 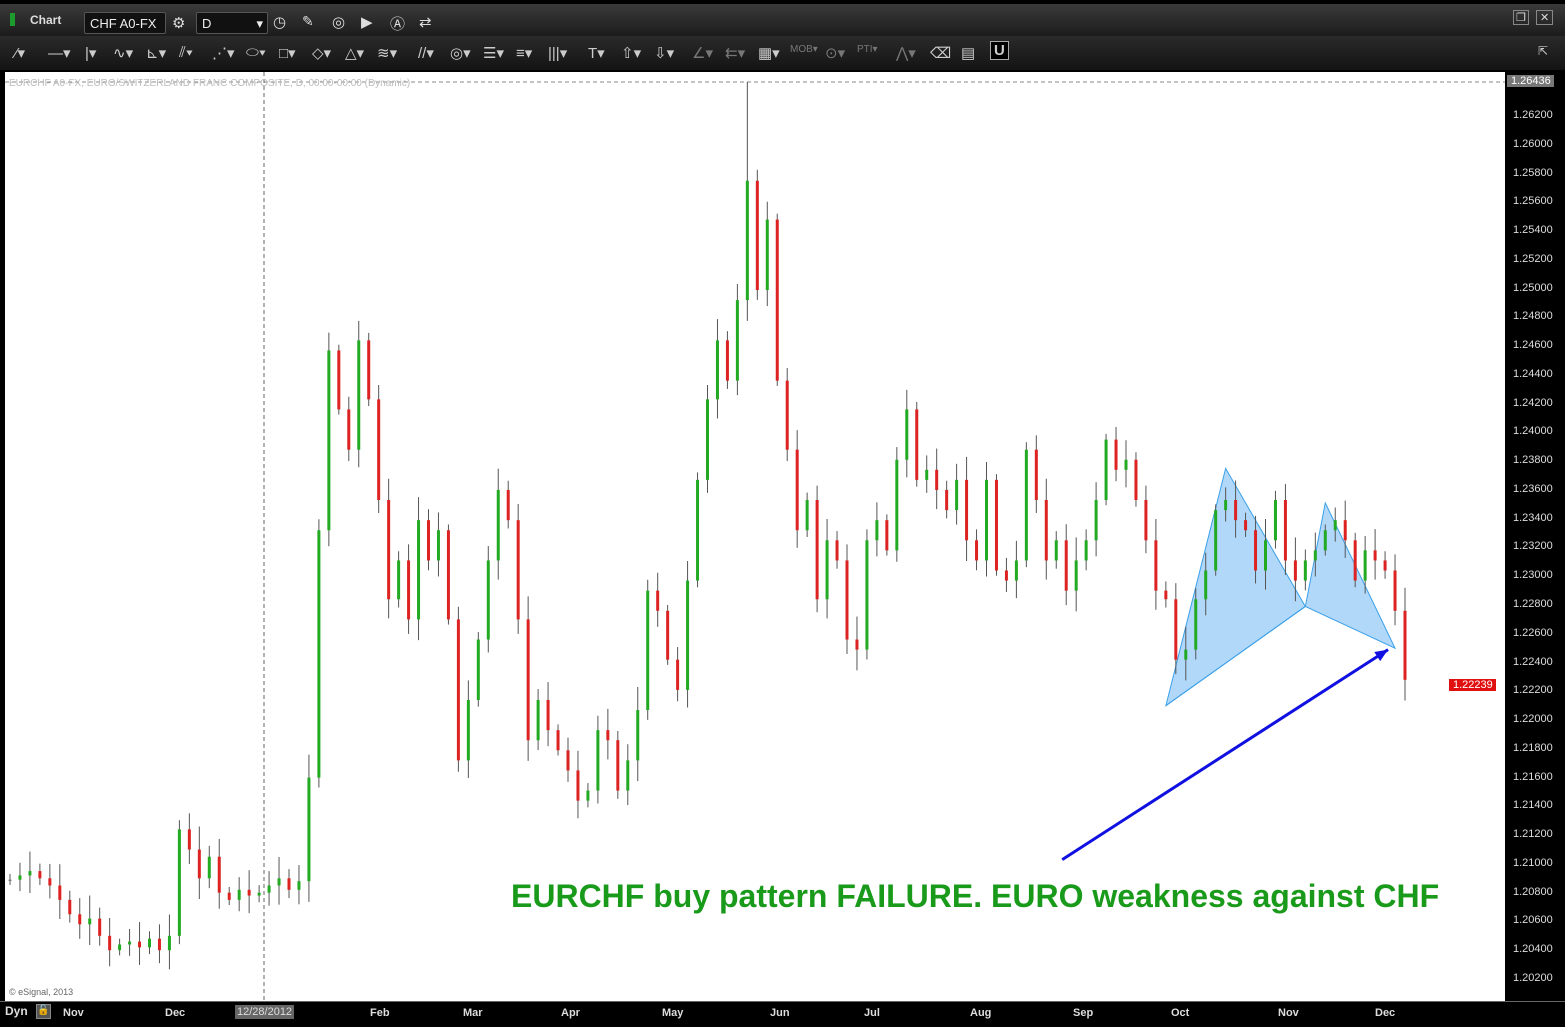 What do you see at coordinates (735, 53) in the screenshot?
I see `arrow-left-icon: ⇇▾` at bounding box center [735, 53].